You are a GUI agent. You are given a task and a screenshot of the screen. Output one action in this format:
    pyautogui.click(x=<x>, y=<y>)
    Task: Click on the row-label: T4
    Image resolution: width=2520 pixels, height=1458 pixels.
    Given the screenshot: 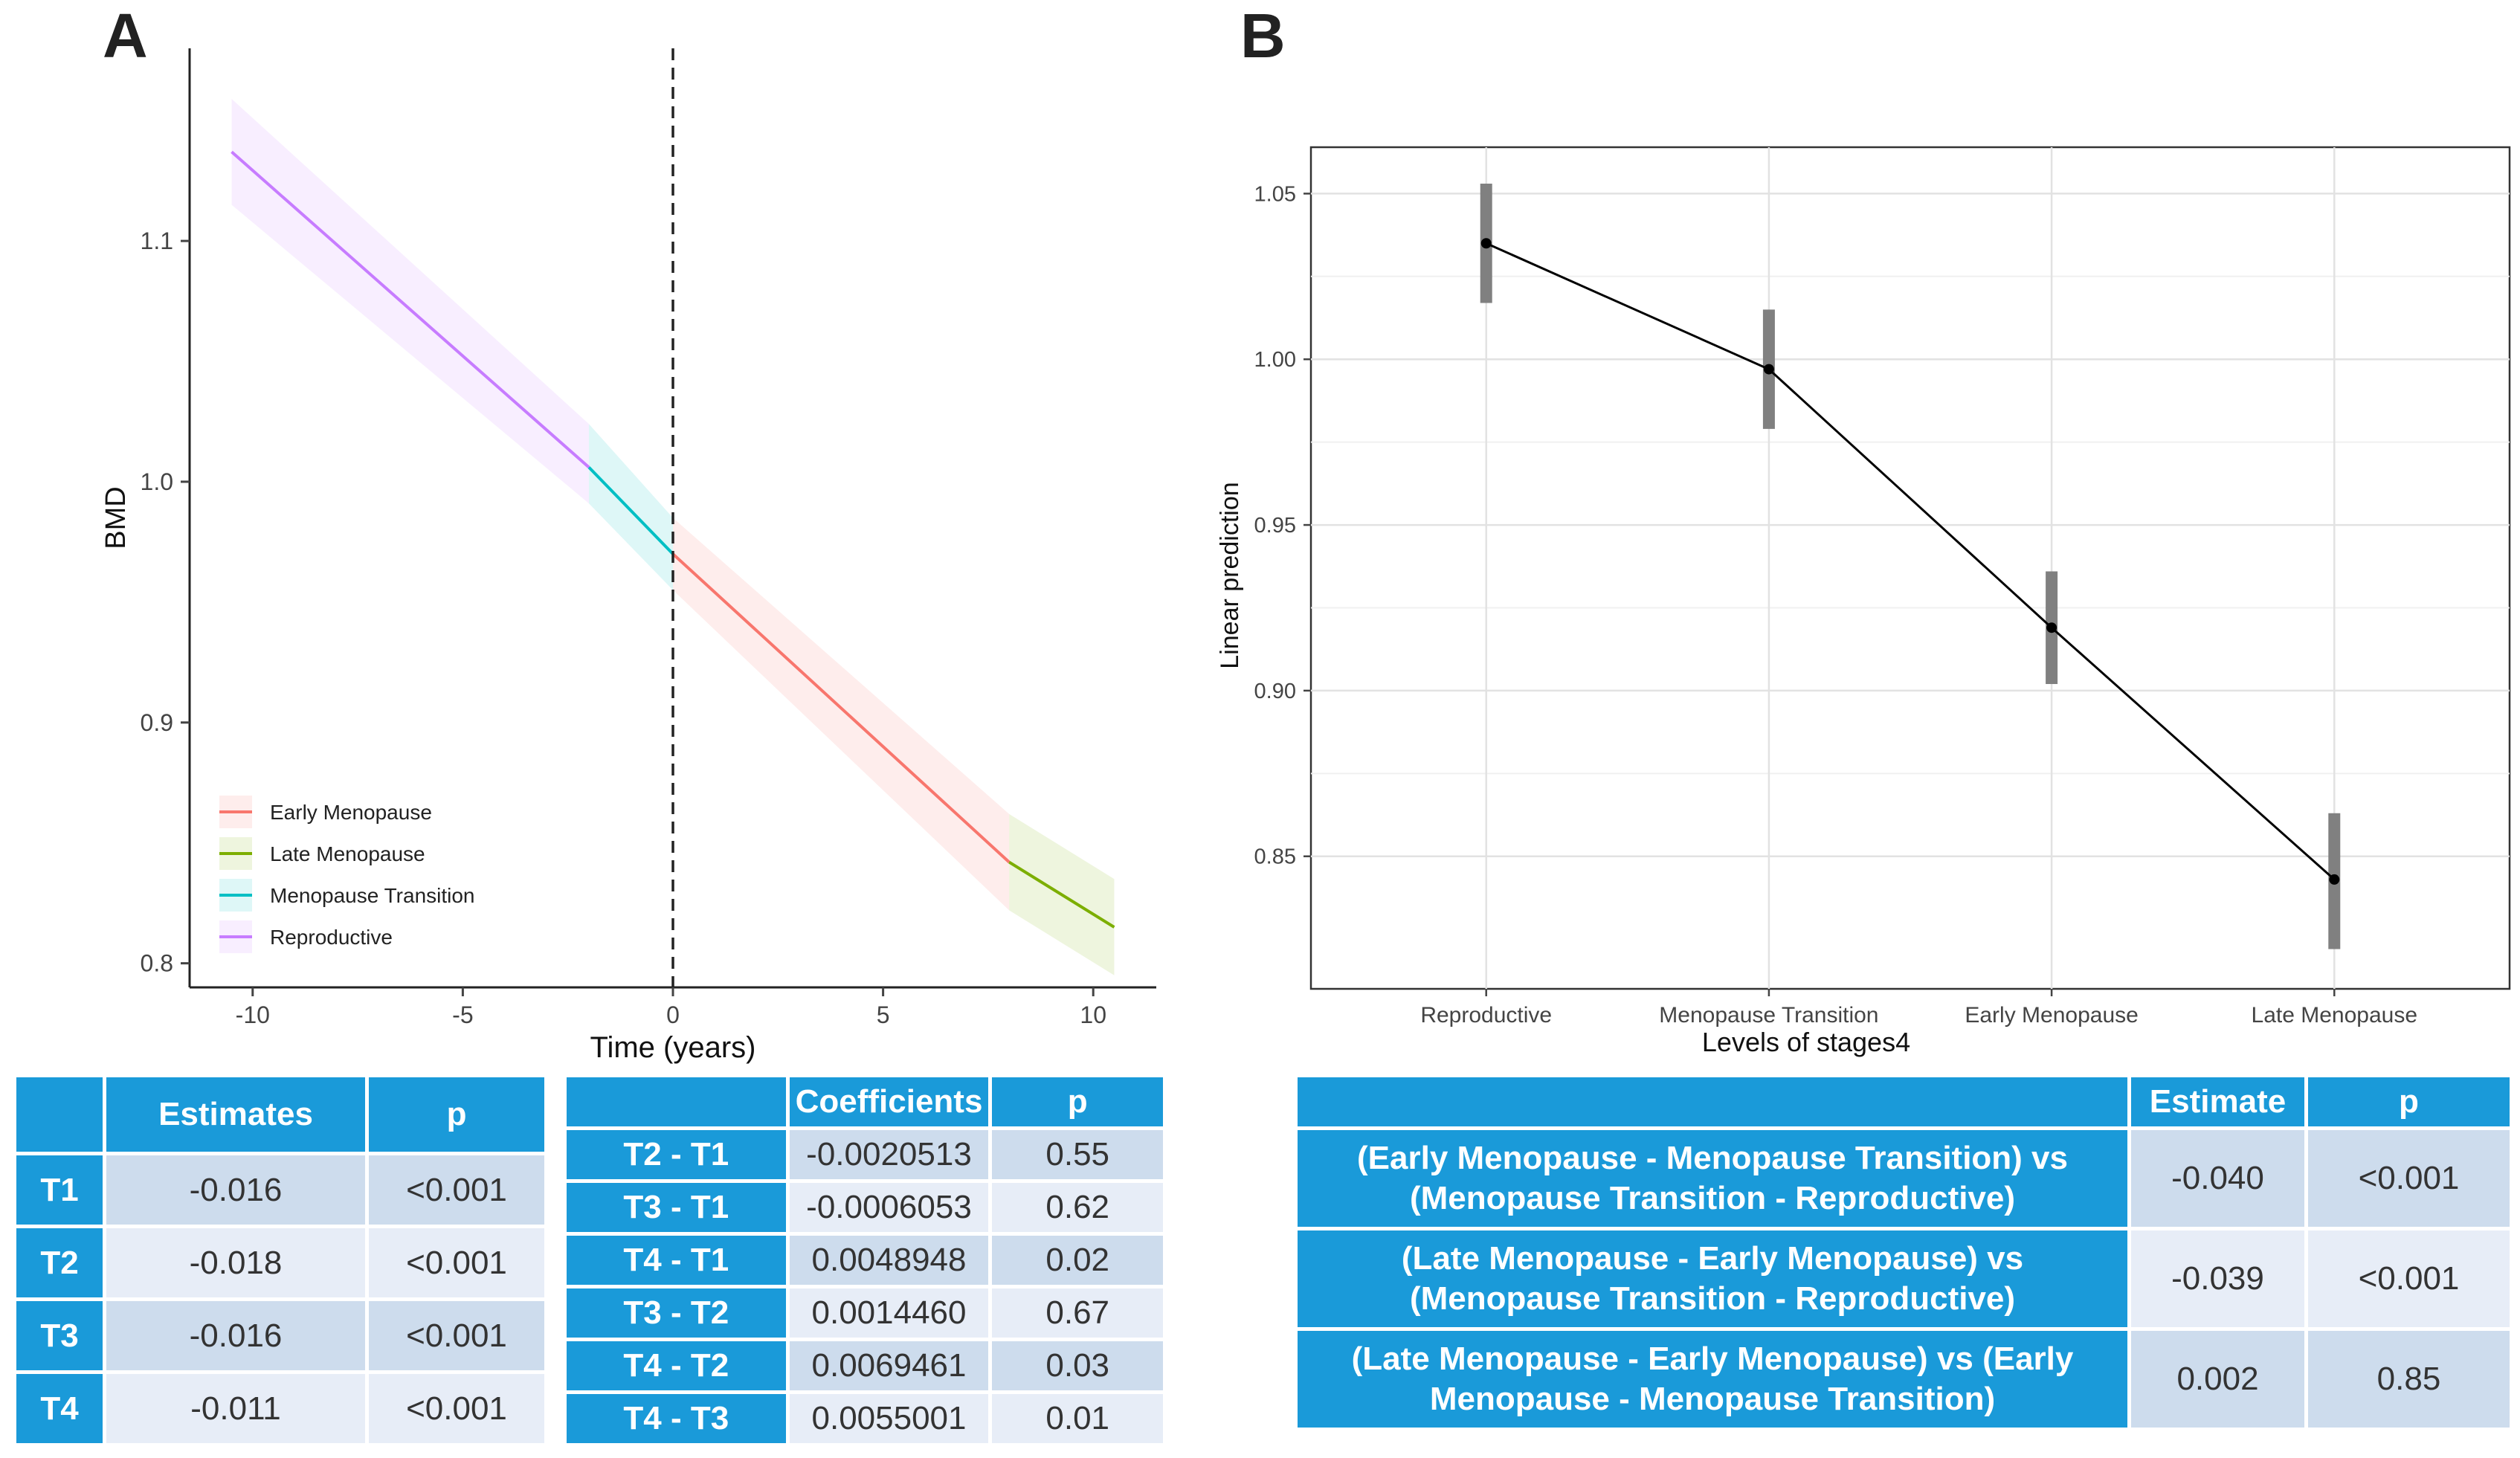 What is the action you would take?
    pyautogui.click(x=60, y=1408)
    